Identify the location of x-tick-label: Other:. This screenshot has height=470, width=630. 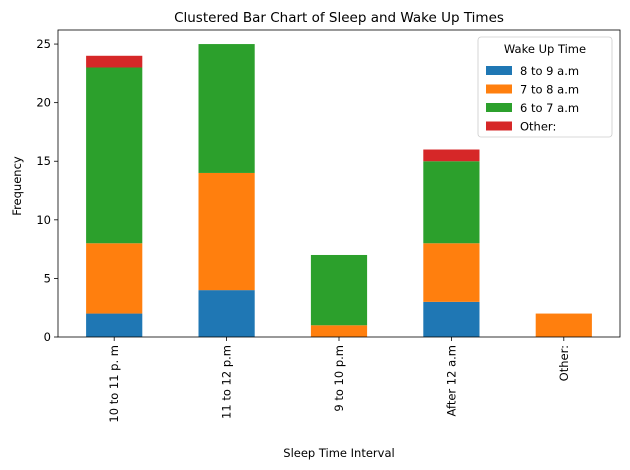
(564, 363).